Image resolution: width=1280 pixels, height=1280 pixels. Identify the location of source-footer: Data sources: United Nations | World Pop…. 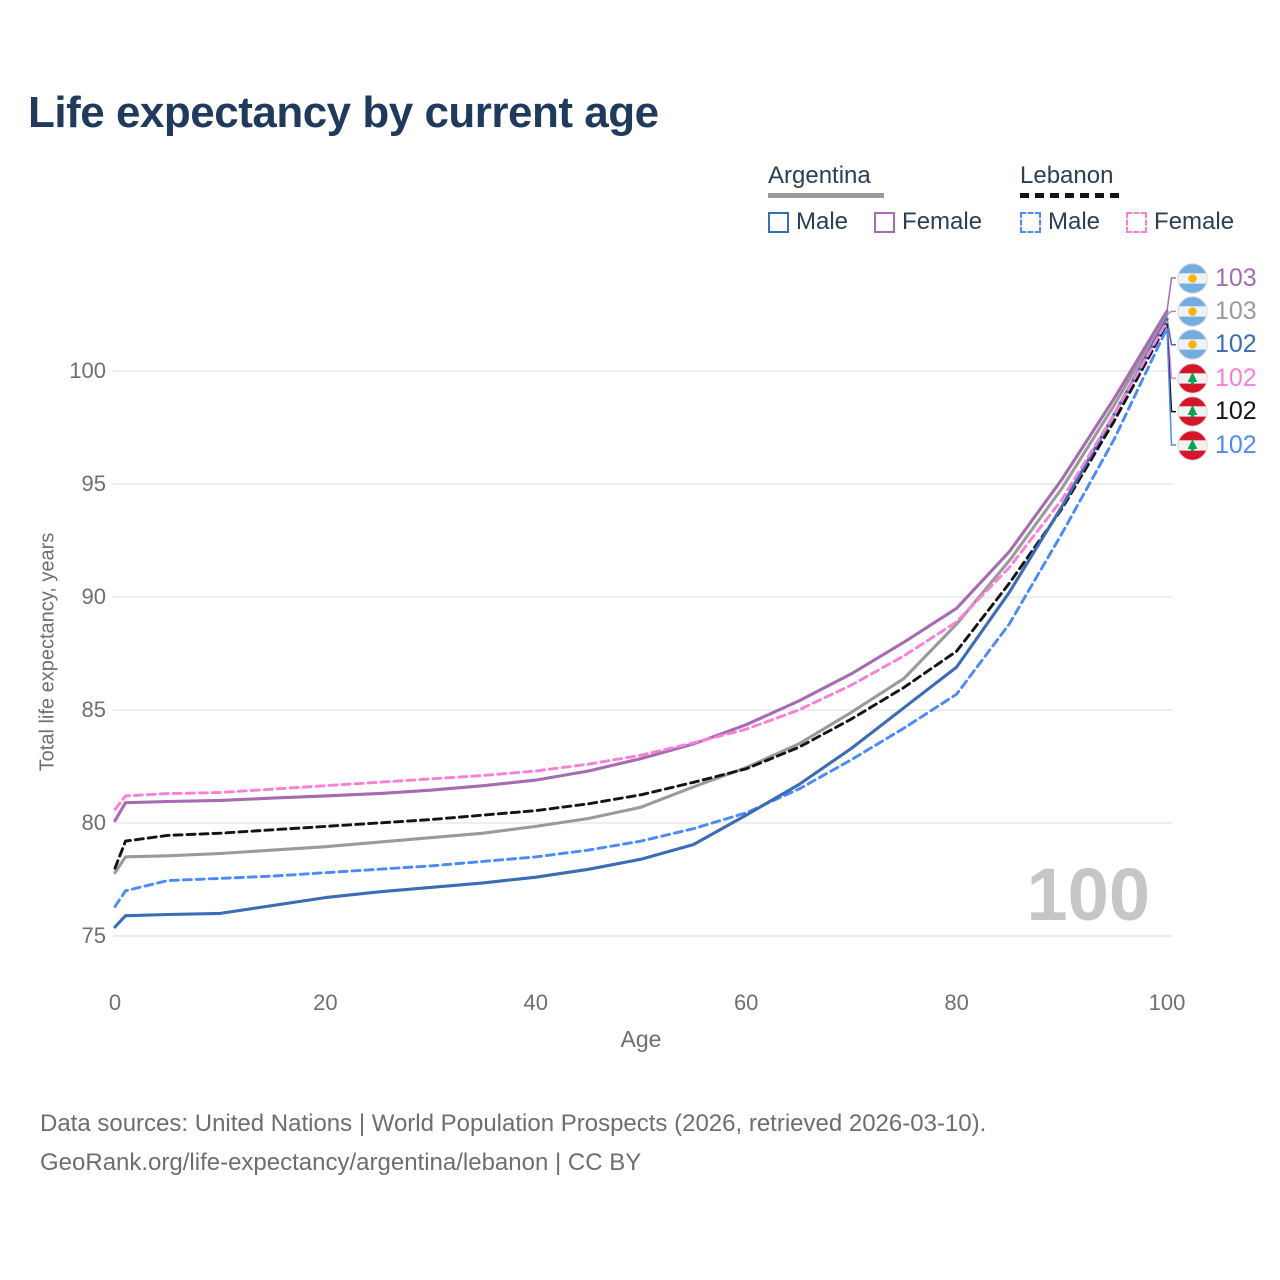
(513, 1143).